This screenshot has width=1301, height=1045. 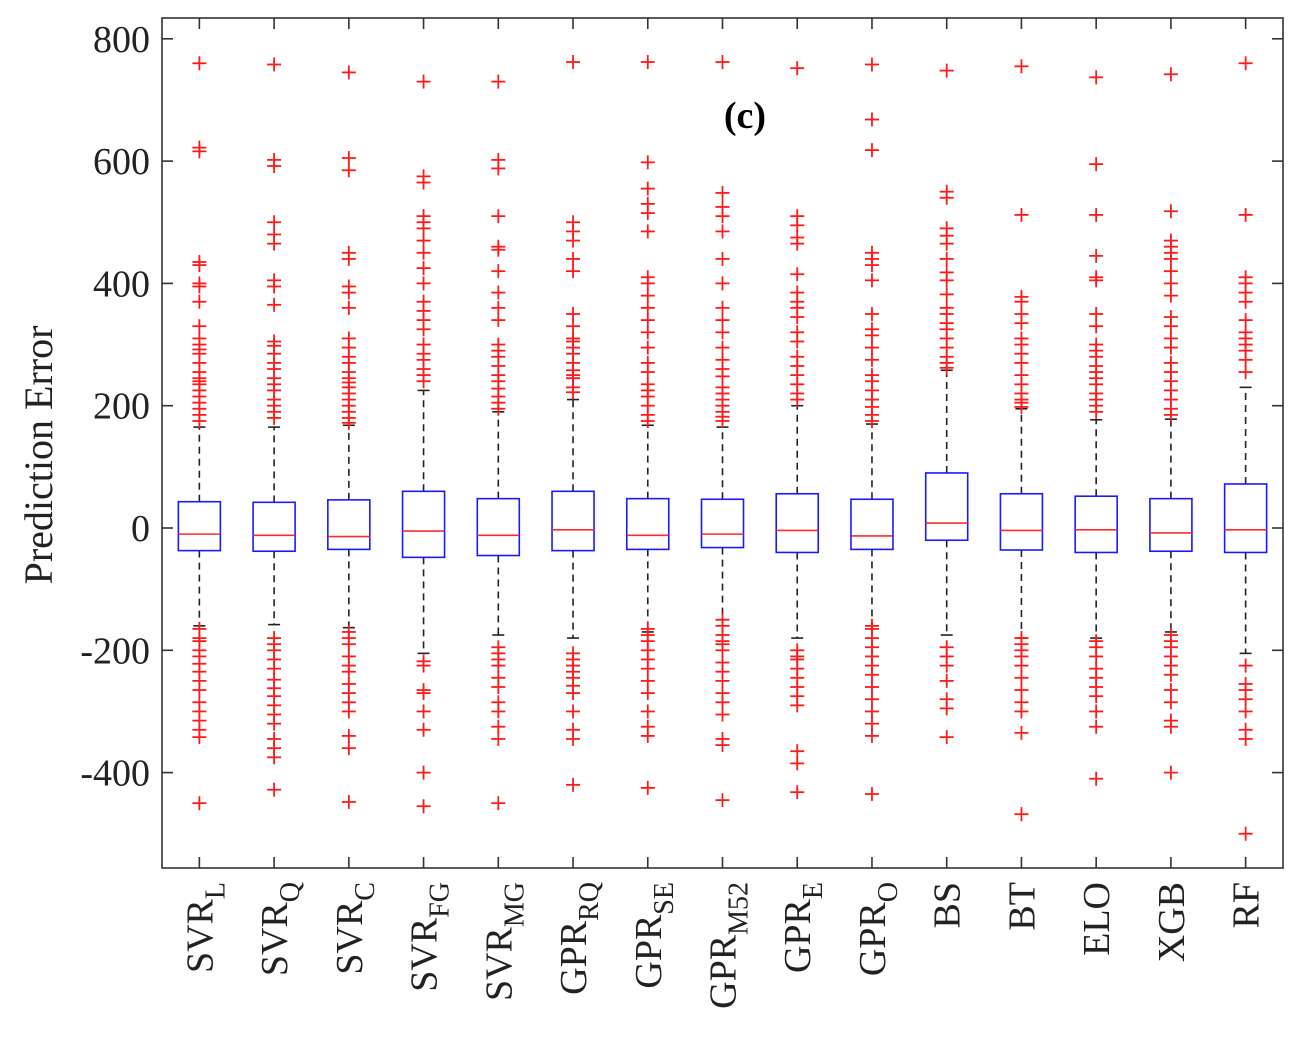 What do you see at coordinates (654, 935) in the screenshot?
I see `x-tick-label: GPRSE` at bounding box center [654, 935].